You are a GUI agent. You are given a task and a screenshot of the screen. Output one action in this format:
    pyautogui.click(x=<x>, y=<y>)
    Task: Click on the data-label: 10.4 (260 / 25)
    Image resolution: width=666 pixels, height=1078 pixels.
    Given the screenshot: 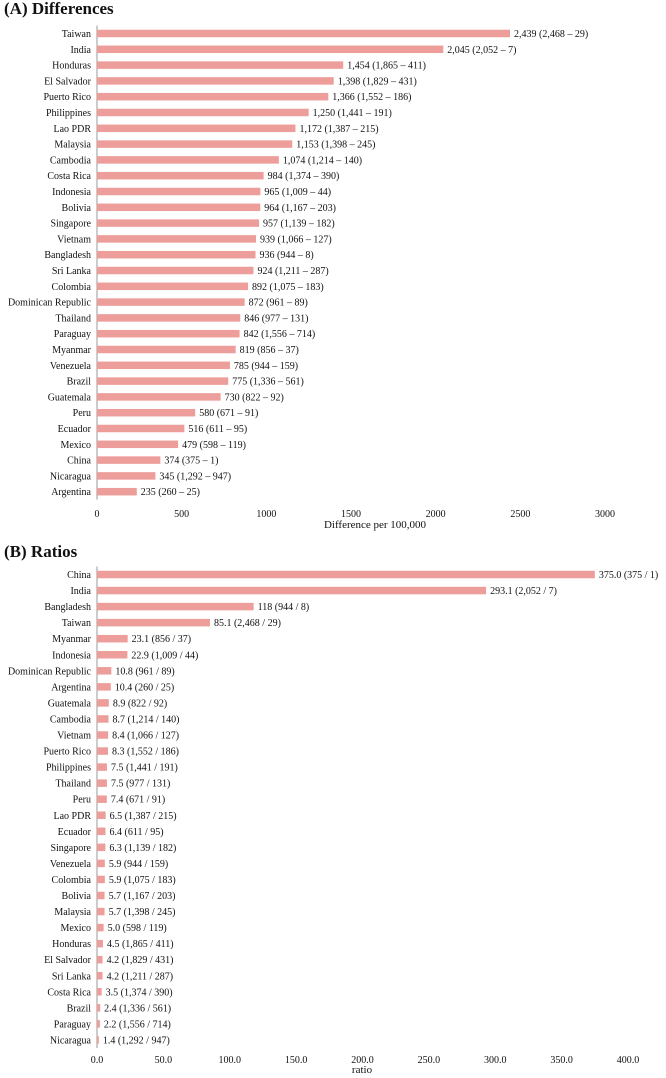 What is the action you would take?
    pyautogui.click(x=144, y=687)
    